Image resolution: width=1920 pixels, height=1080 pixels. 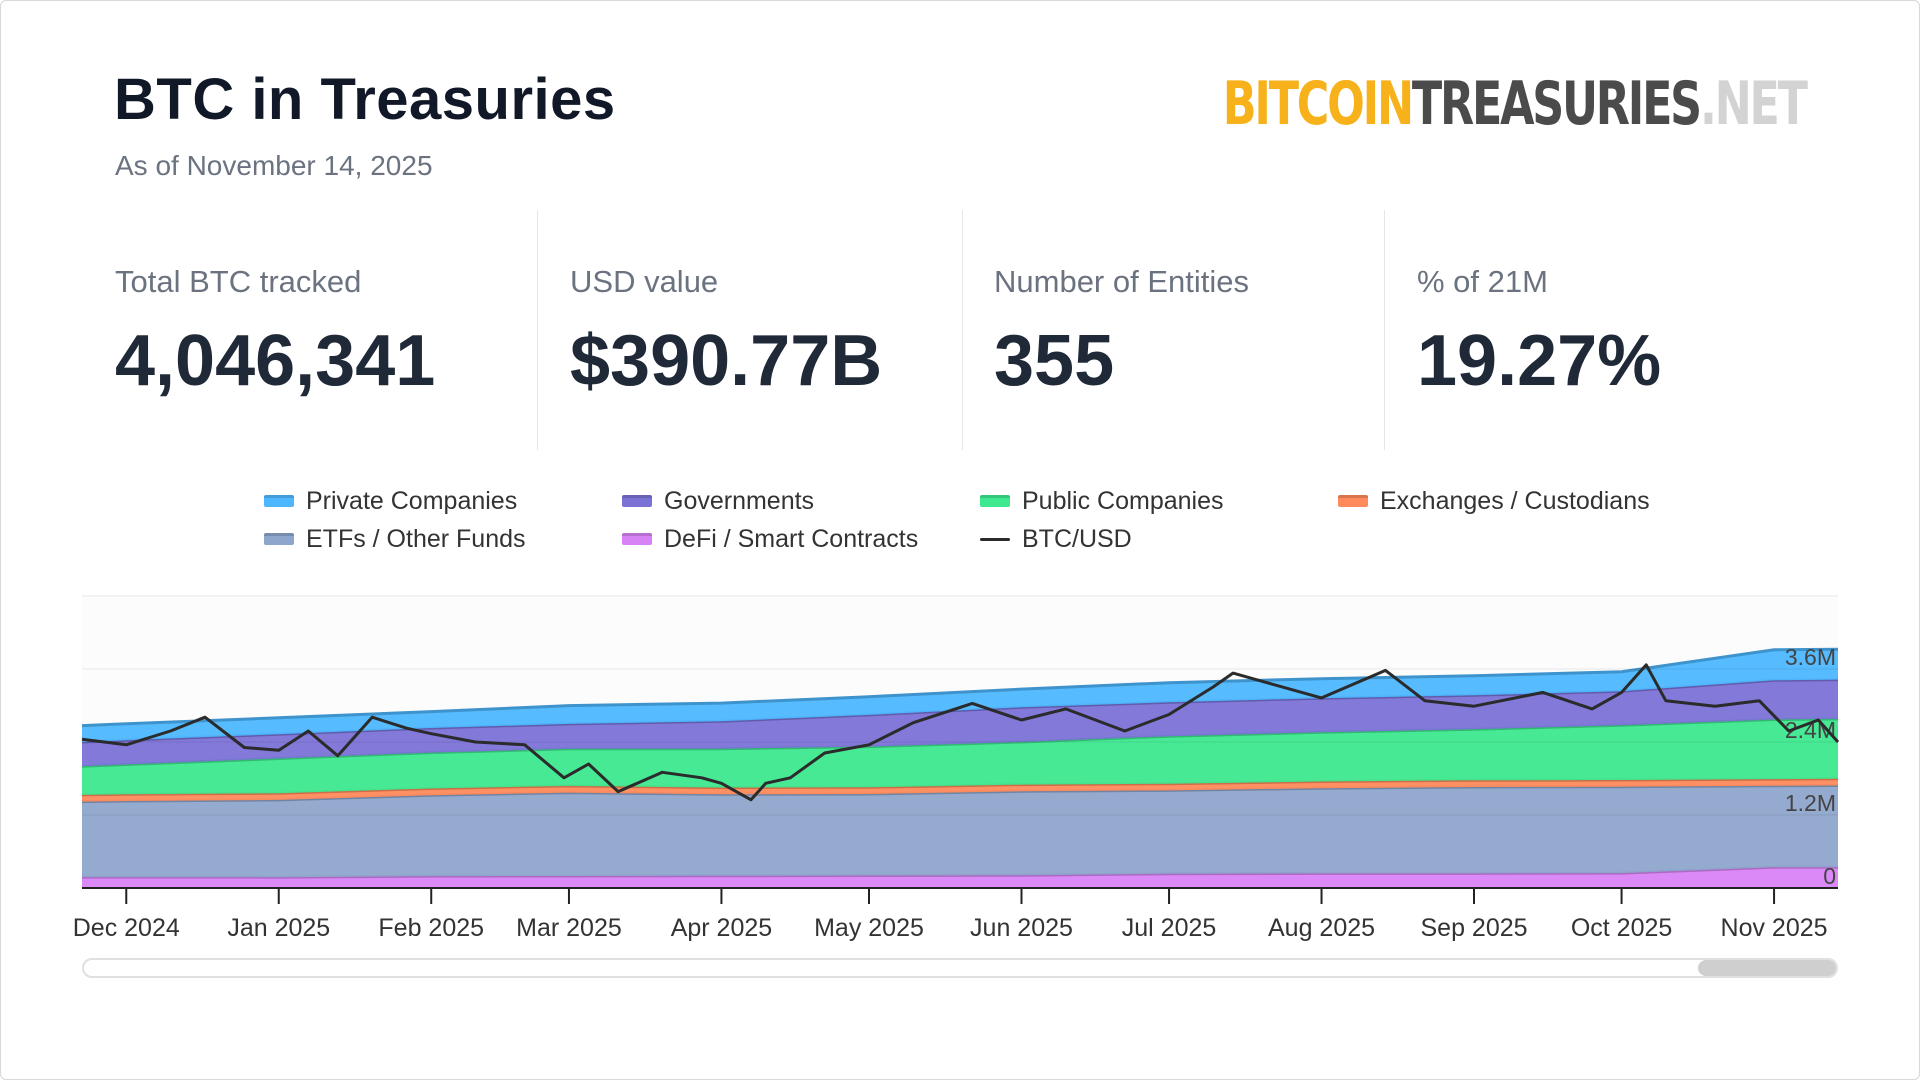 What do you see at coordinates (1123, 500) in the screenshot?
I see `legend-label: Public Companies` at bounding box center [1123, 500].